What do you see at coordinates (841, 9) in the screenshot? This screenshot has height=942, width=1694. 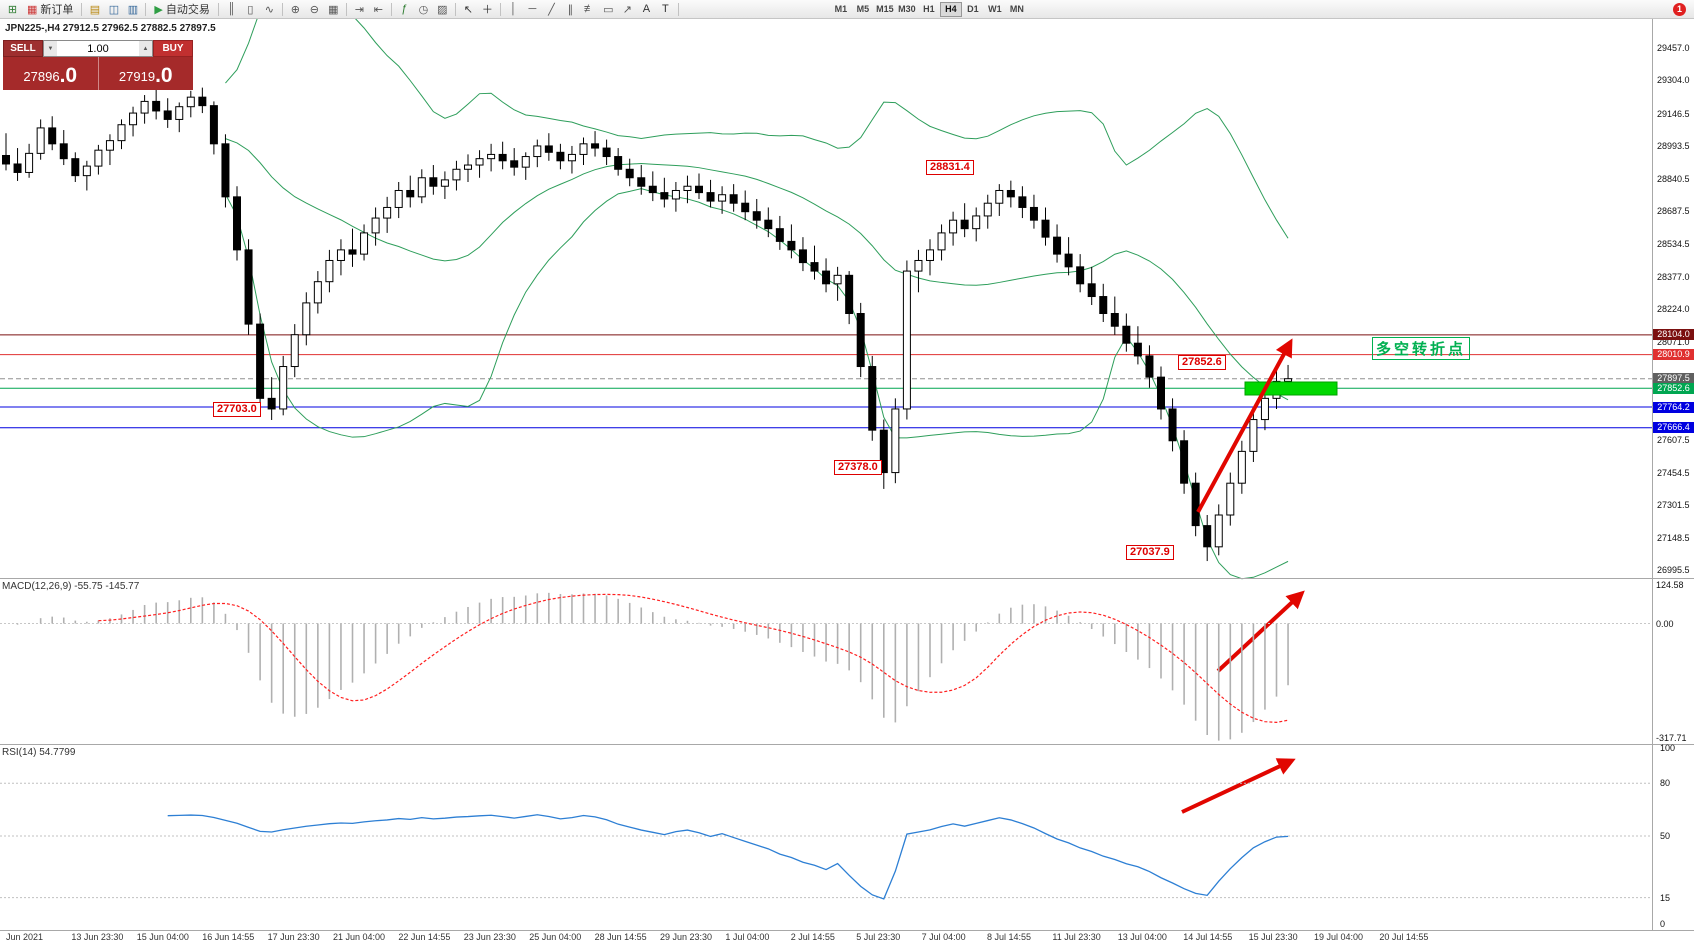 I see `timeframe-m1: M1` at bounding box center [841, 9].